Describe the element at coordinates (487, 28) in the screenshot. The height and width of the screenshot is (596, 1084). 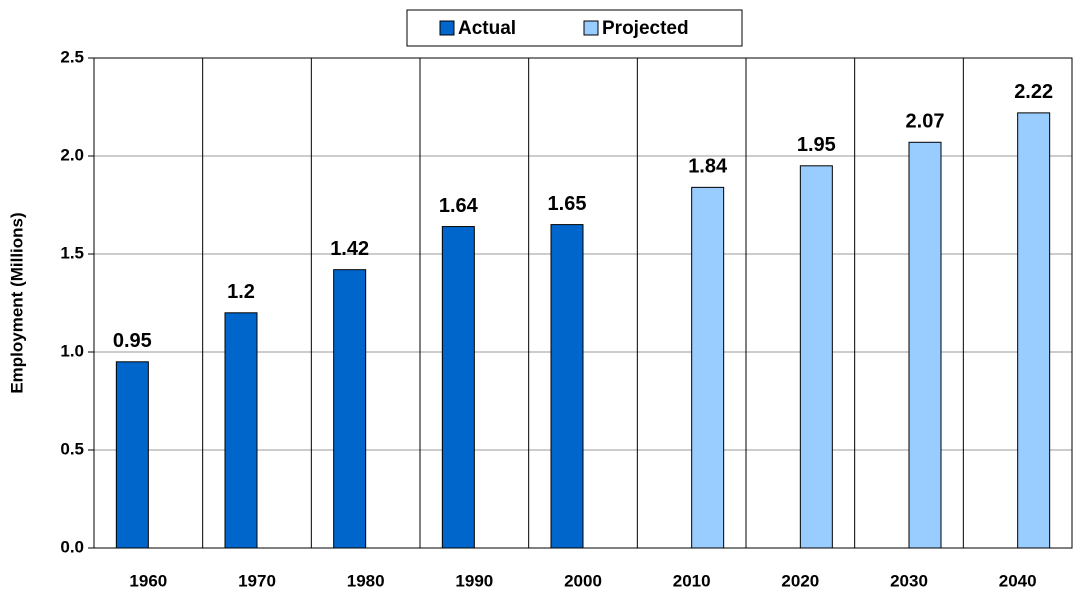
I see `legend-label: Actual` at that location.